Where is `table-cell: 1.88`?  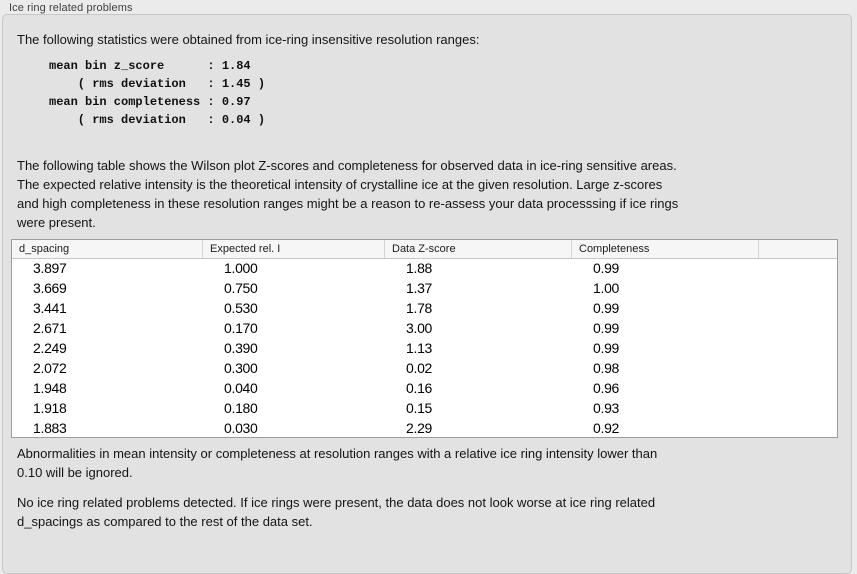 table-cell: 1.88 is located at coordinates (419, 268).